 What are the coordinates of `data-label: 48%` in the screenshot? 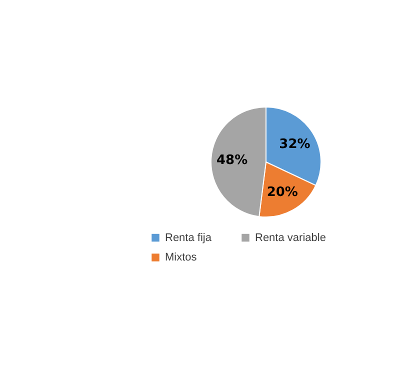 It's located at (232, 160).